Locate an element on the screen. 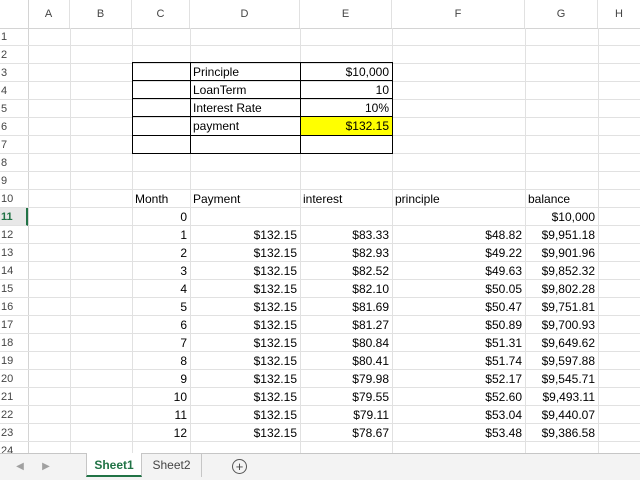  interest-cell: $83.33 is located at coordinates (370, 235).